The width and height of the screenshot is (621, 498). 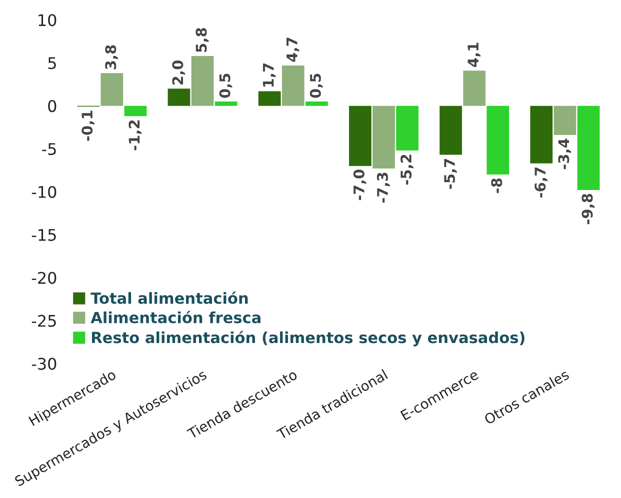 I want to click on data-label: -7,3, so click(x=383, y=187).